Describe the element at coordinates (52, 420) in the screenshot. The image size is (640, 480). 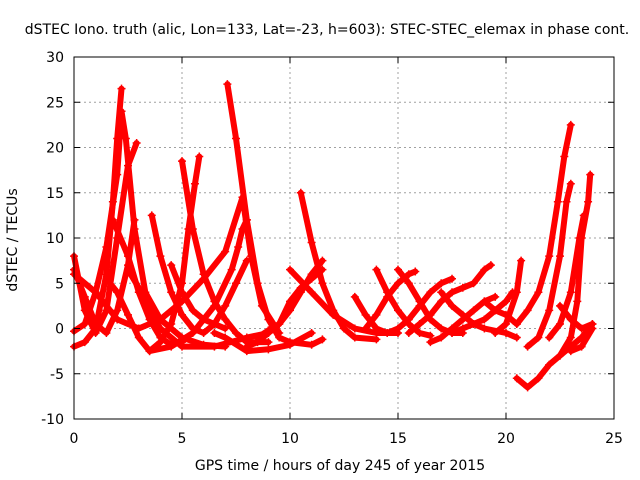
I see `y-tick-label: -10` at that location.